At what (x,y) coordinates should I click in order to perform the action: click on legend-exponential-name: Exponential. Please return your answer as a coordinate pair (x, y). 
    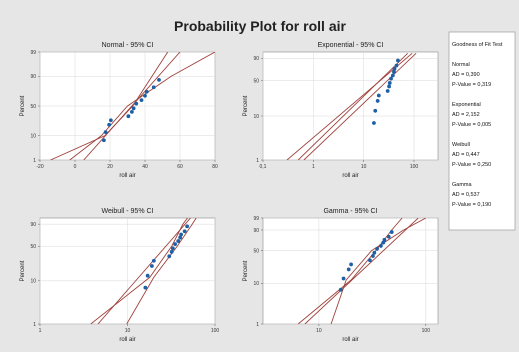
    Looking at the image, I should click on (466, 105).